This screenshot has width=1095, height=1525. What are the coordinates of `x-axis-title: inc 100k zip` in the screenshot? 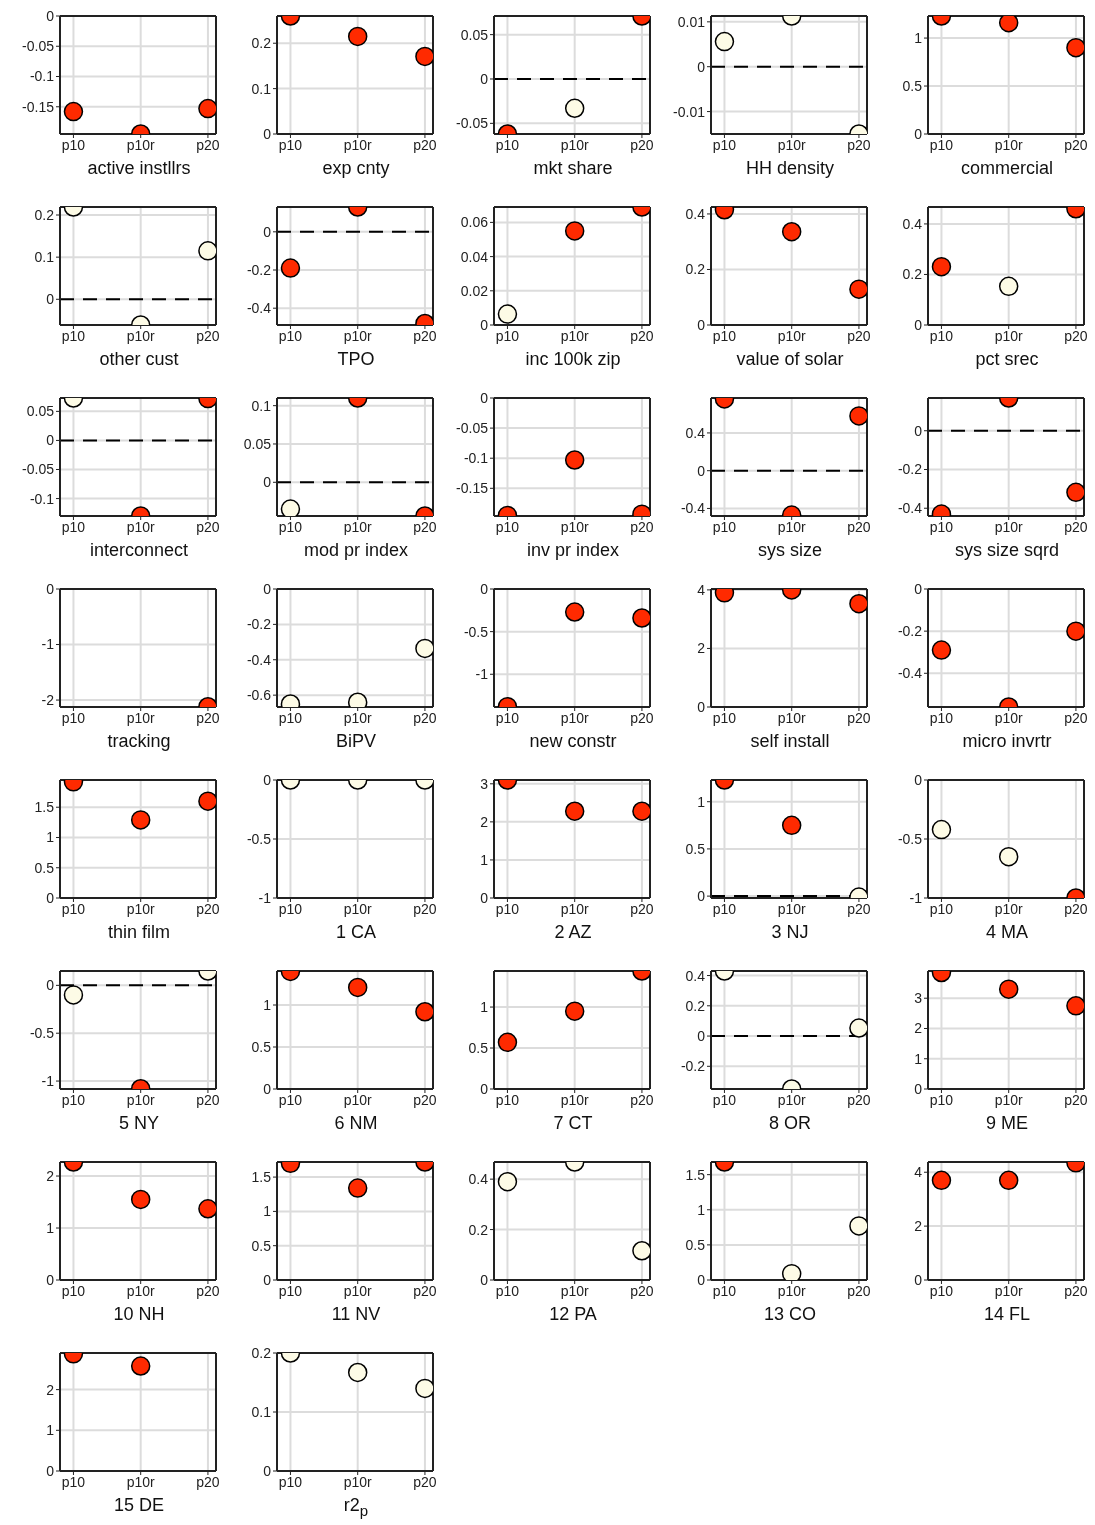 It's located at (573, 359).